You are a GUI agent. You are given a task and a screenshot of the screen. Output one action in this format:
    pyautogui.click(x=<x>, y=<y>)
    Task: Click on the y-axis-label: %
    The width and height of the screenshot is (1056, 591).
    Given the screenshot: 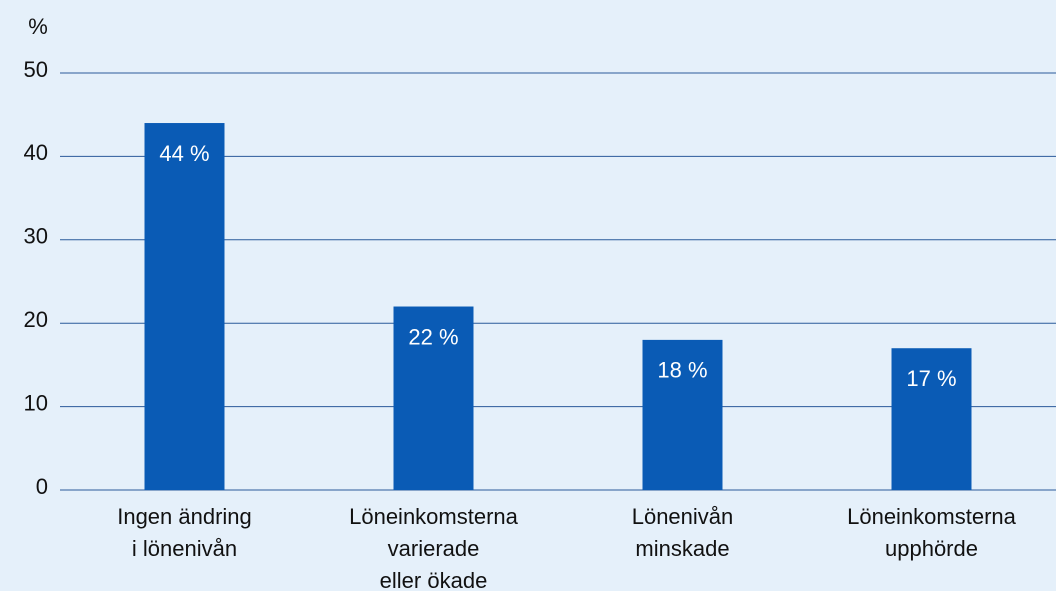 What is the action you would take?
    pyautogui.click(x=38, y=26)
    